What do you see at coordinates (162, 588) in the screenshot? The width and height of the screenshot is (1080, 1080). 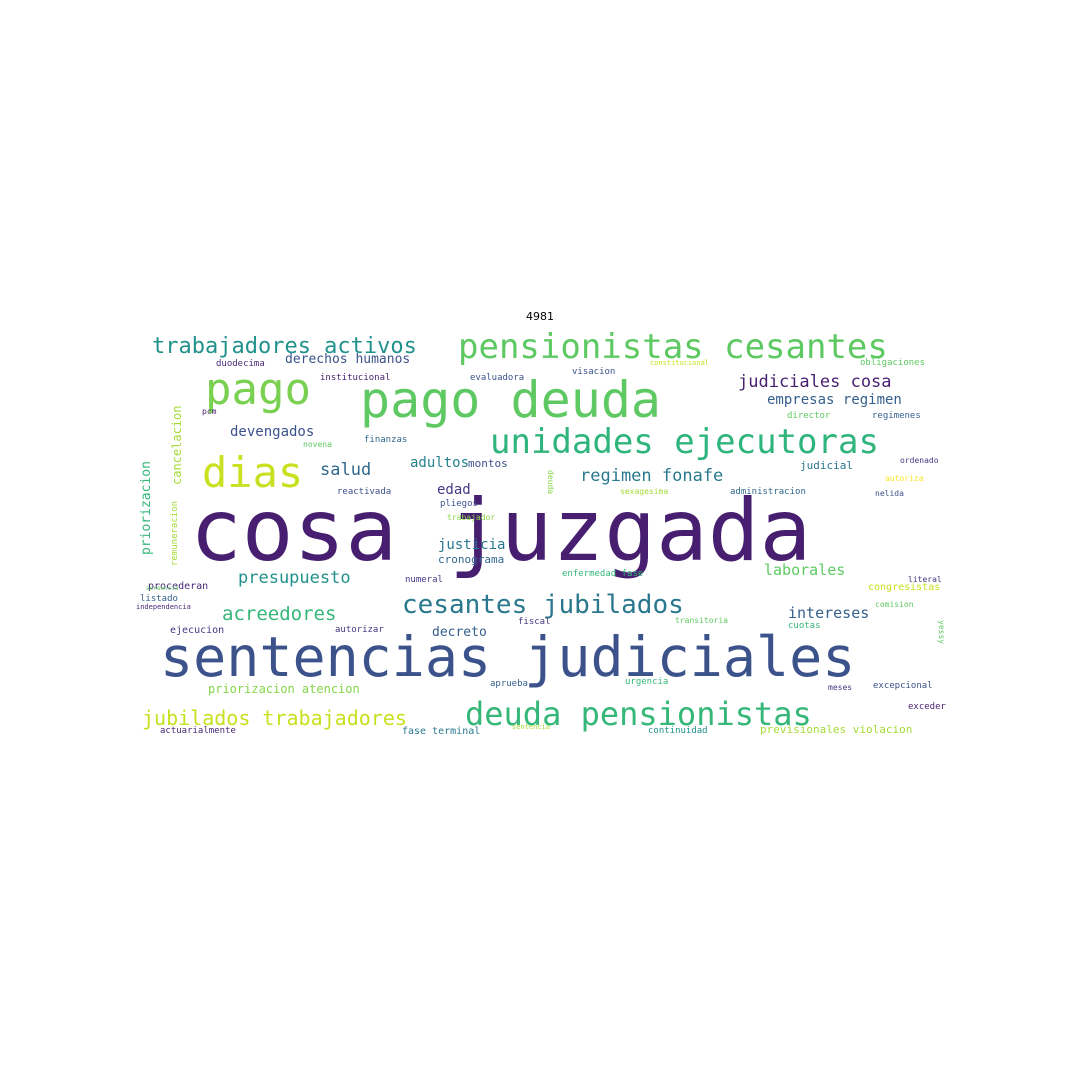 I see `word: acreencia` at bounding box center [162, 588].